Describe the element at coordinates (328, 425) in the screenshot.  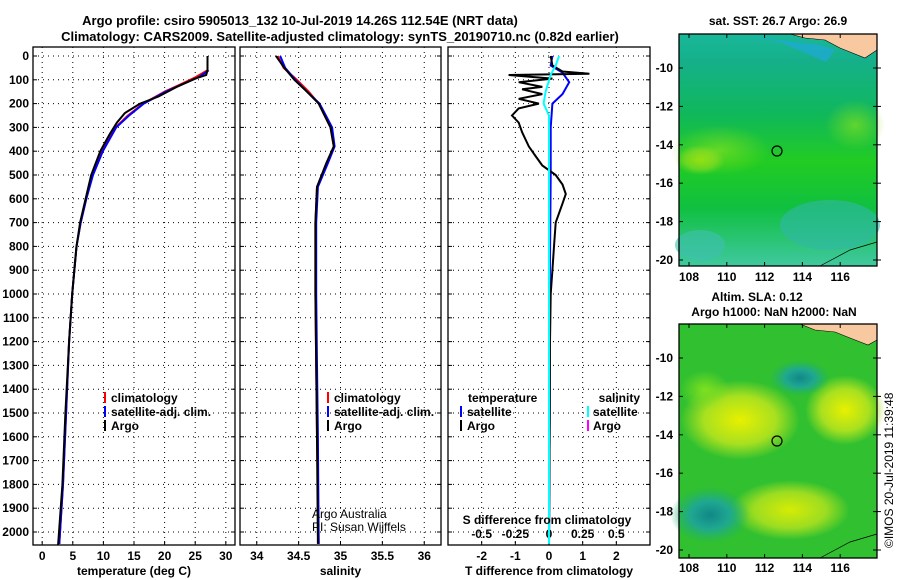
I see `legend-swatch-argo` at that location.